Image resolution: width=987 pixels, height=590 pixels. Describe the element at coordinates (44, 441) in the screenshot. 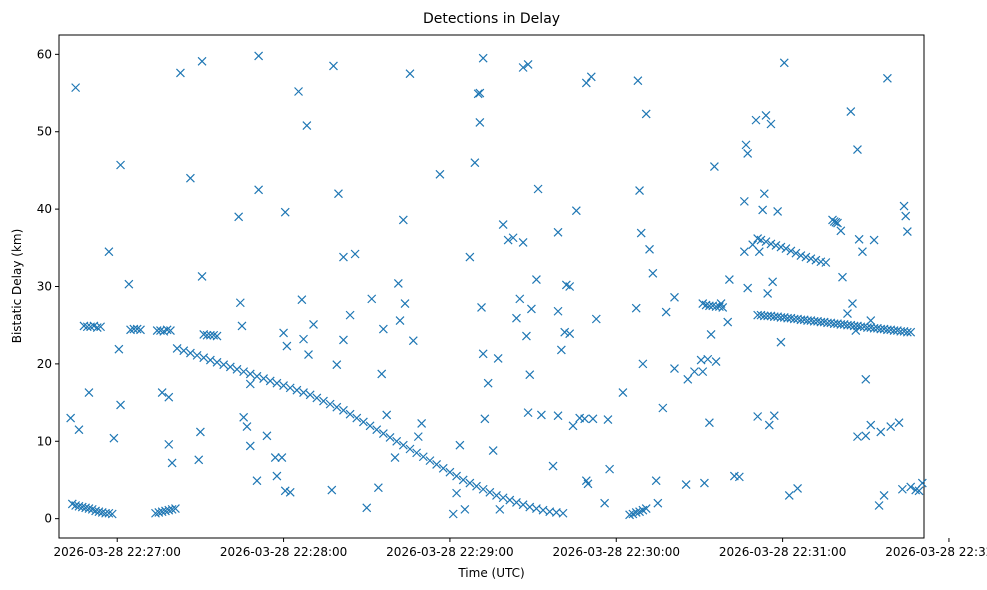

I see `y-tick-label: 10` at that location.